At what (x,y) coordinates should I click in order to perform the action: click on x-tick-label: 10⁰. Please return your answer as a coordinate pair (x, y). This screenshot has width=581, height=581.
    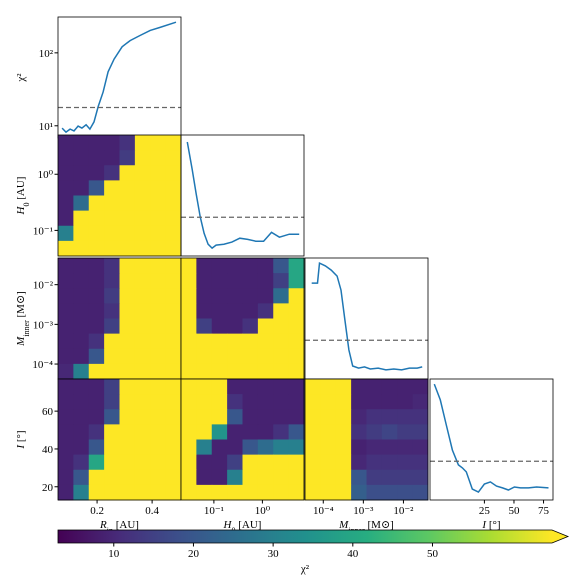
    Looking at the image, I should click on (263, 511).